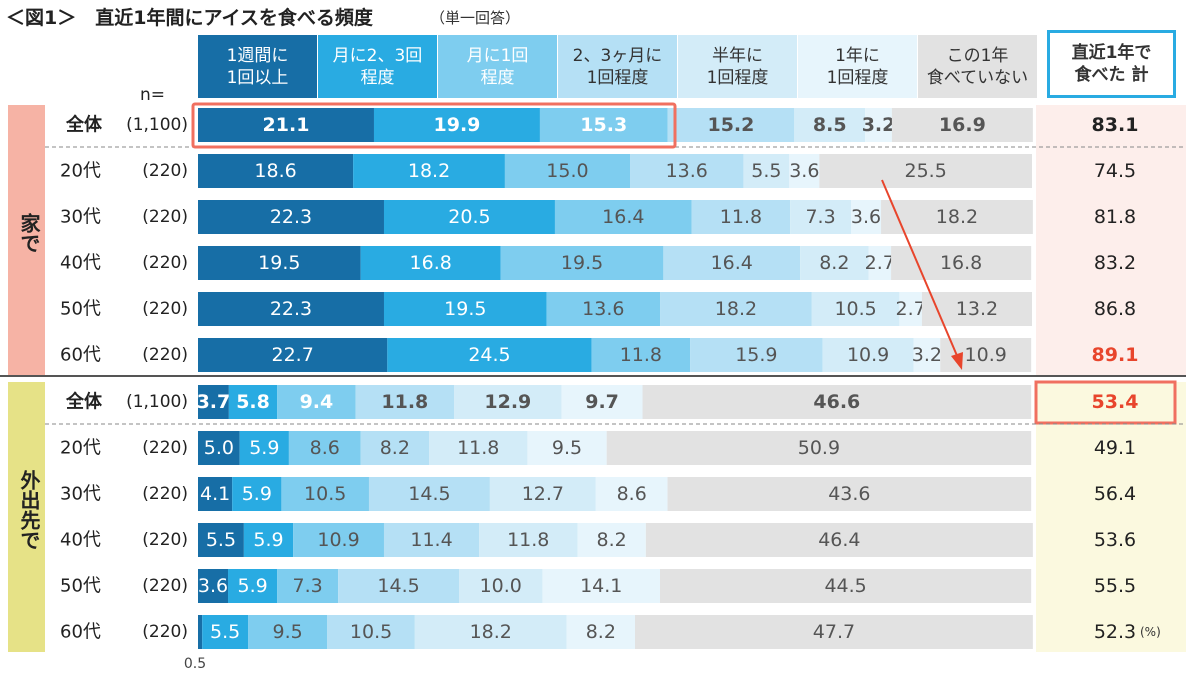 This screenshot has width=1200, height=673. I want to click on total-value: 81.8, so click(1115, 217).